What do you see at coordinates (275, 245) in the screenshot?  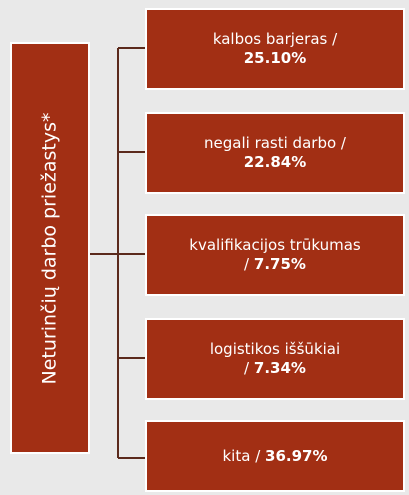 I see `node-label: kvalifikacijos trūkumas` at bounding box center [275, 245].